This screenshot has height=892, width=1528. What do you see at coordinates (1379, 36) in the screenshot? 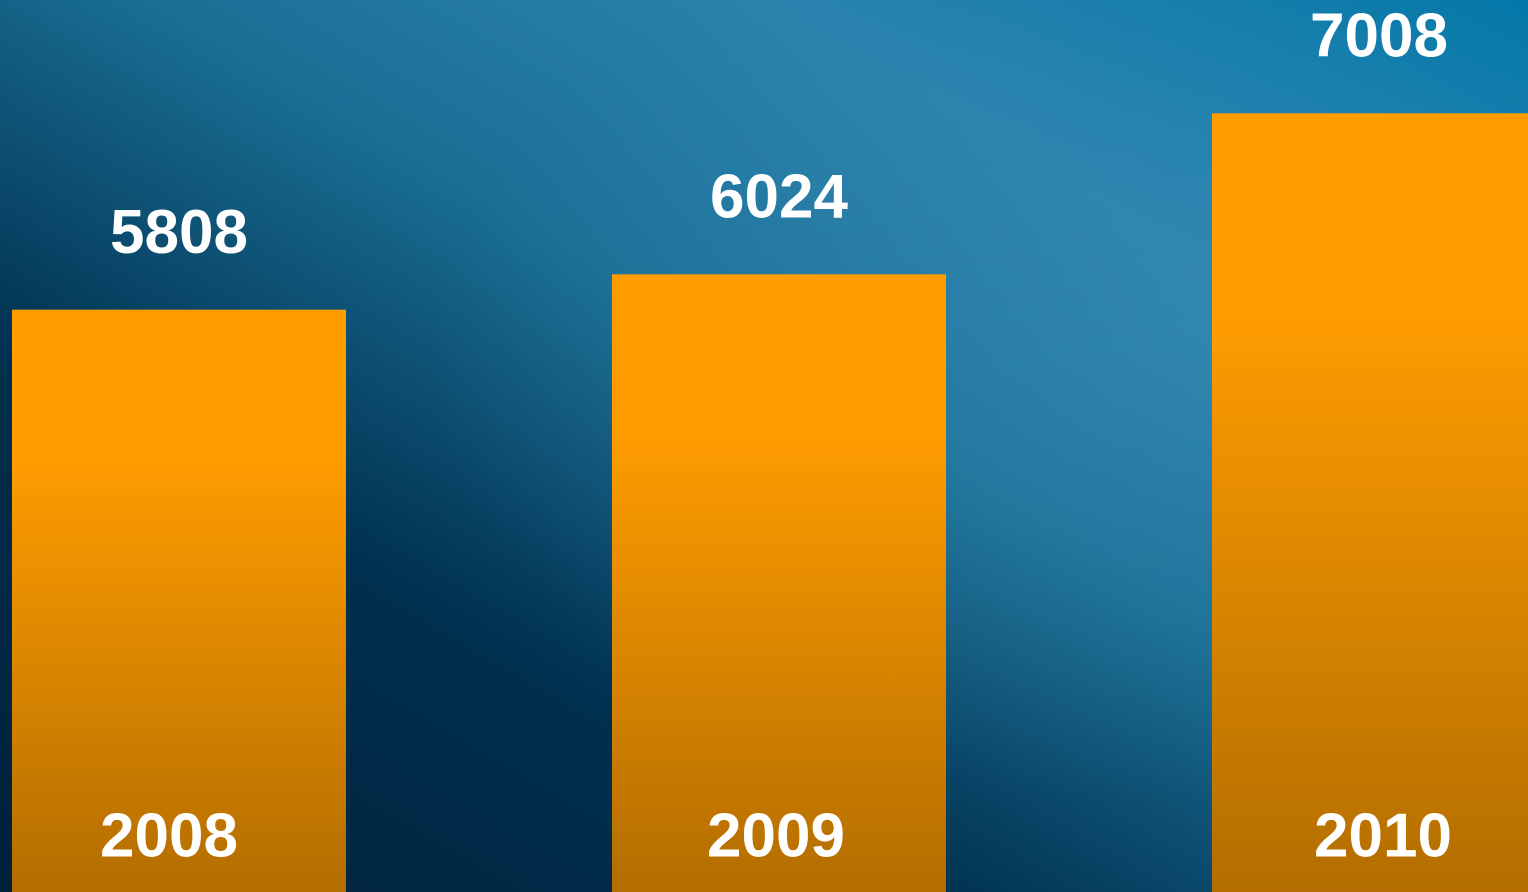
I see `value-label: 7008` at bounding box center [1379, 36].